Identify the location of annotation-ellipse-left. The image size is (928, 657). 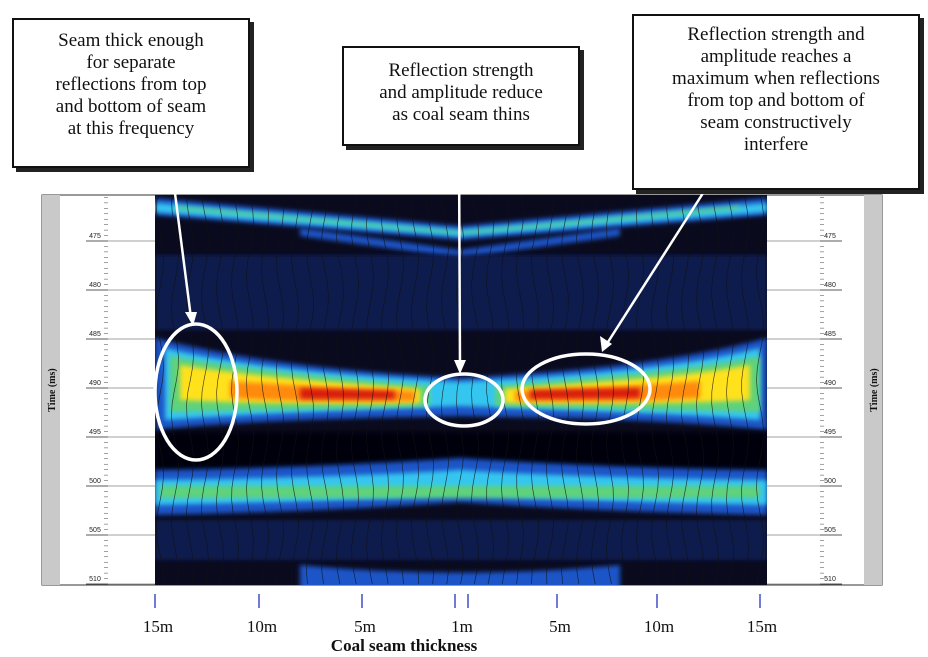
(196, 392).